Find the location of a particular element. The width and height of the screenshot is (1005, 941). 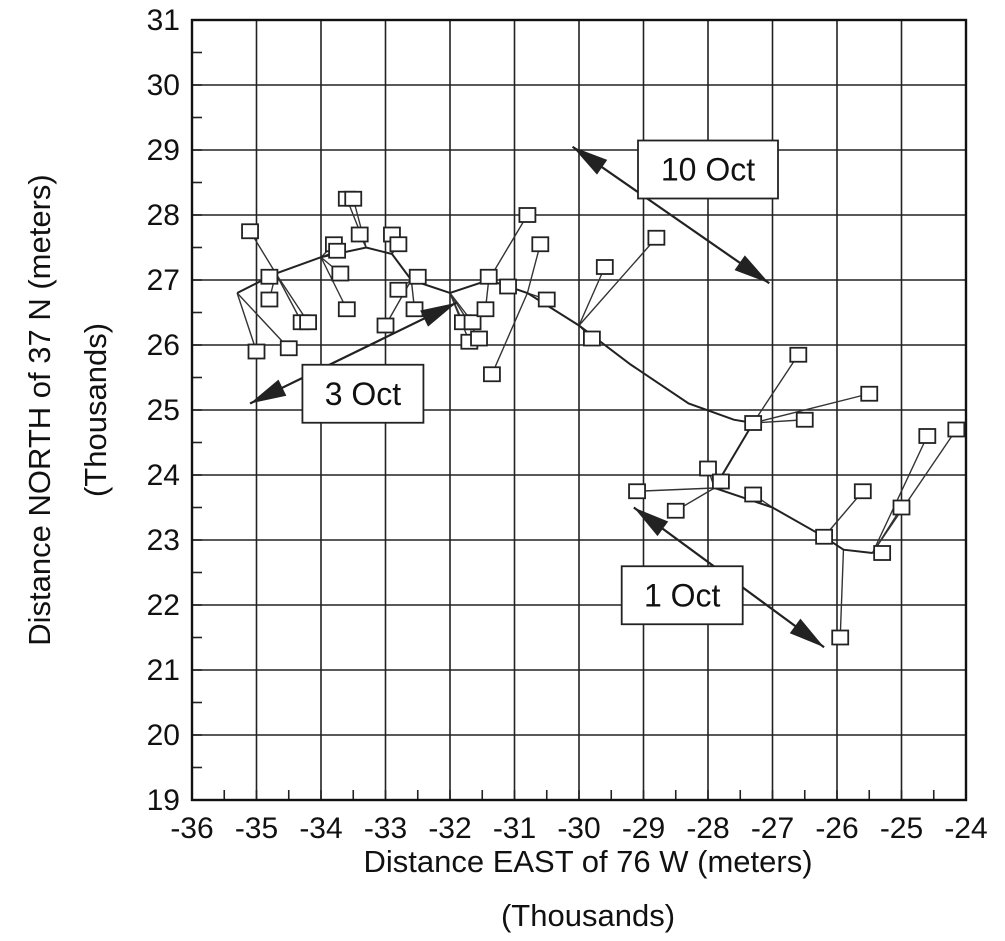

x-tick-label: -34 is located at coordinates (320, 828).